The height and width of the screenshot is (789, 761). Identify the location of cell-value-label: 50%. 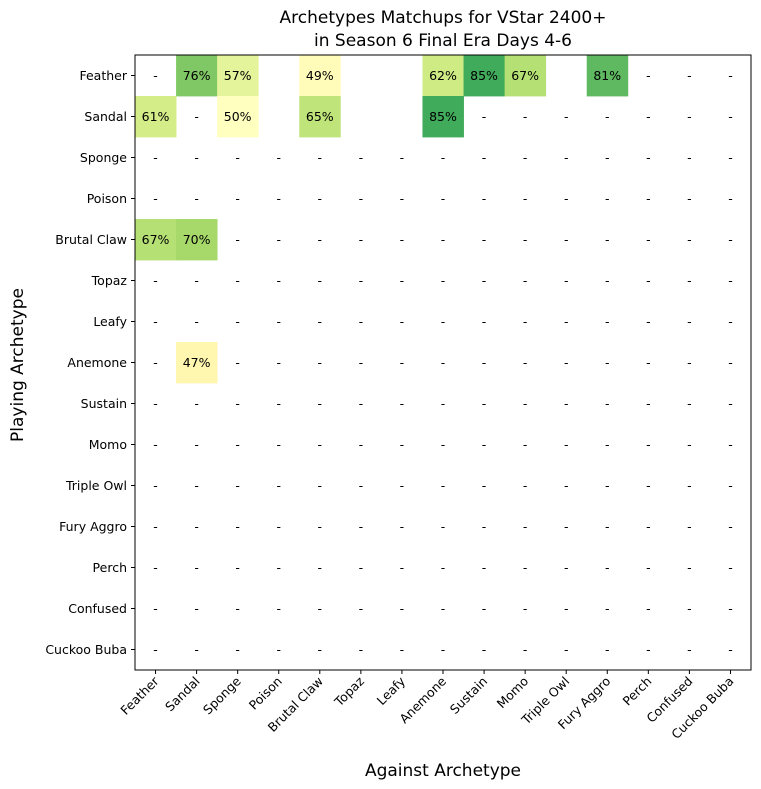
(238, 116).